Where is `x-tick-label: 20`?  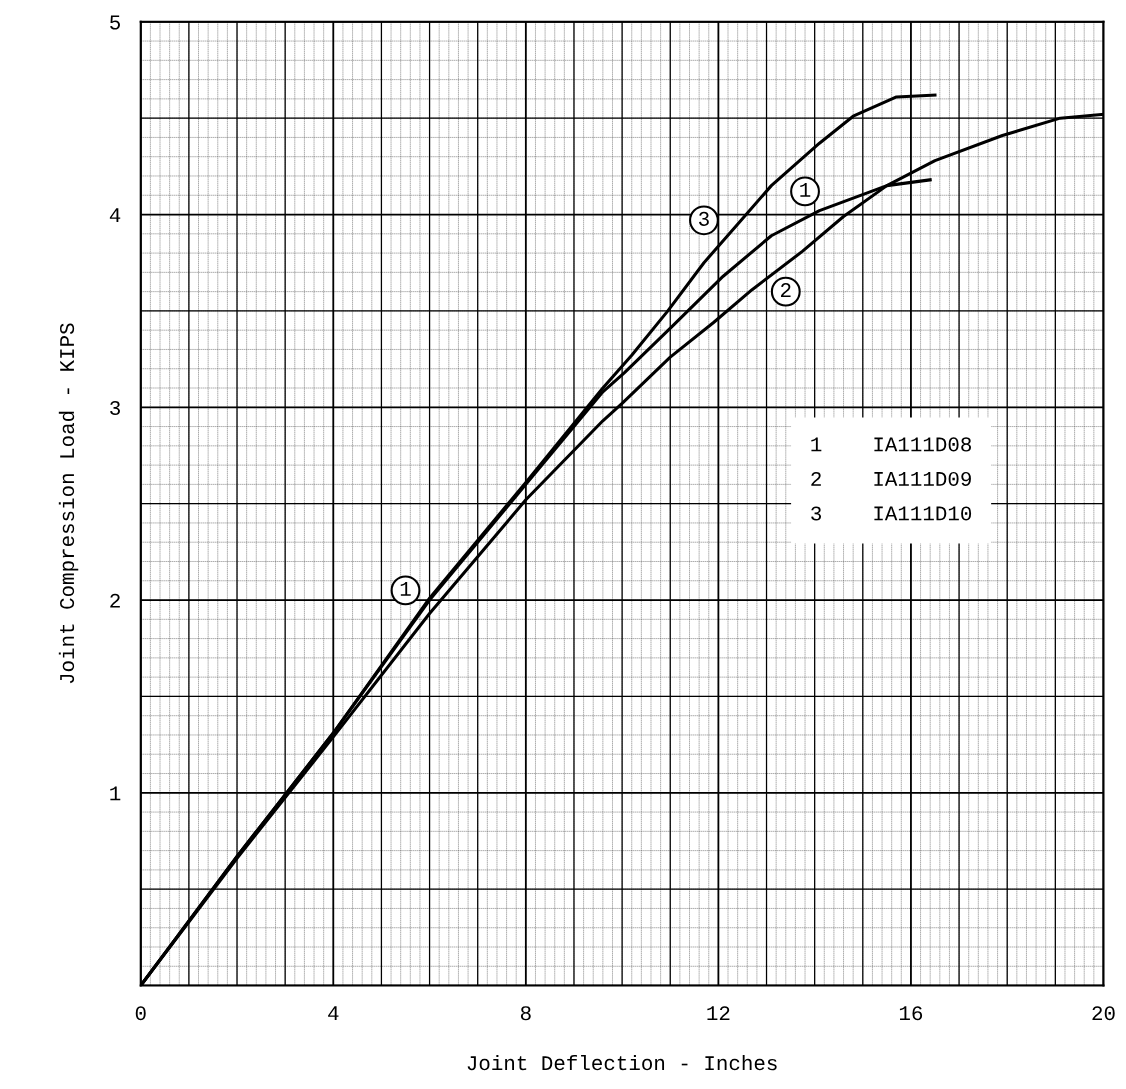
x-tick-label: 20 is located at coordinates (1103, 1013).